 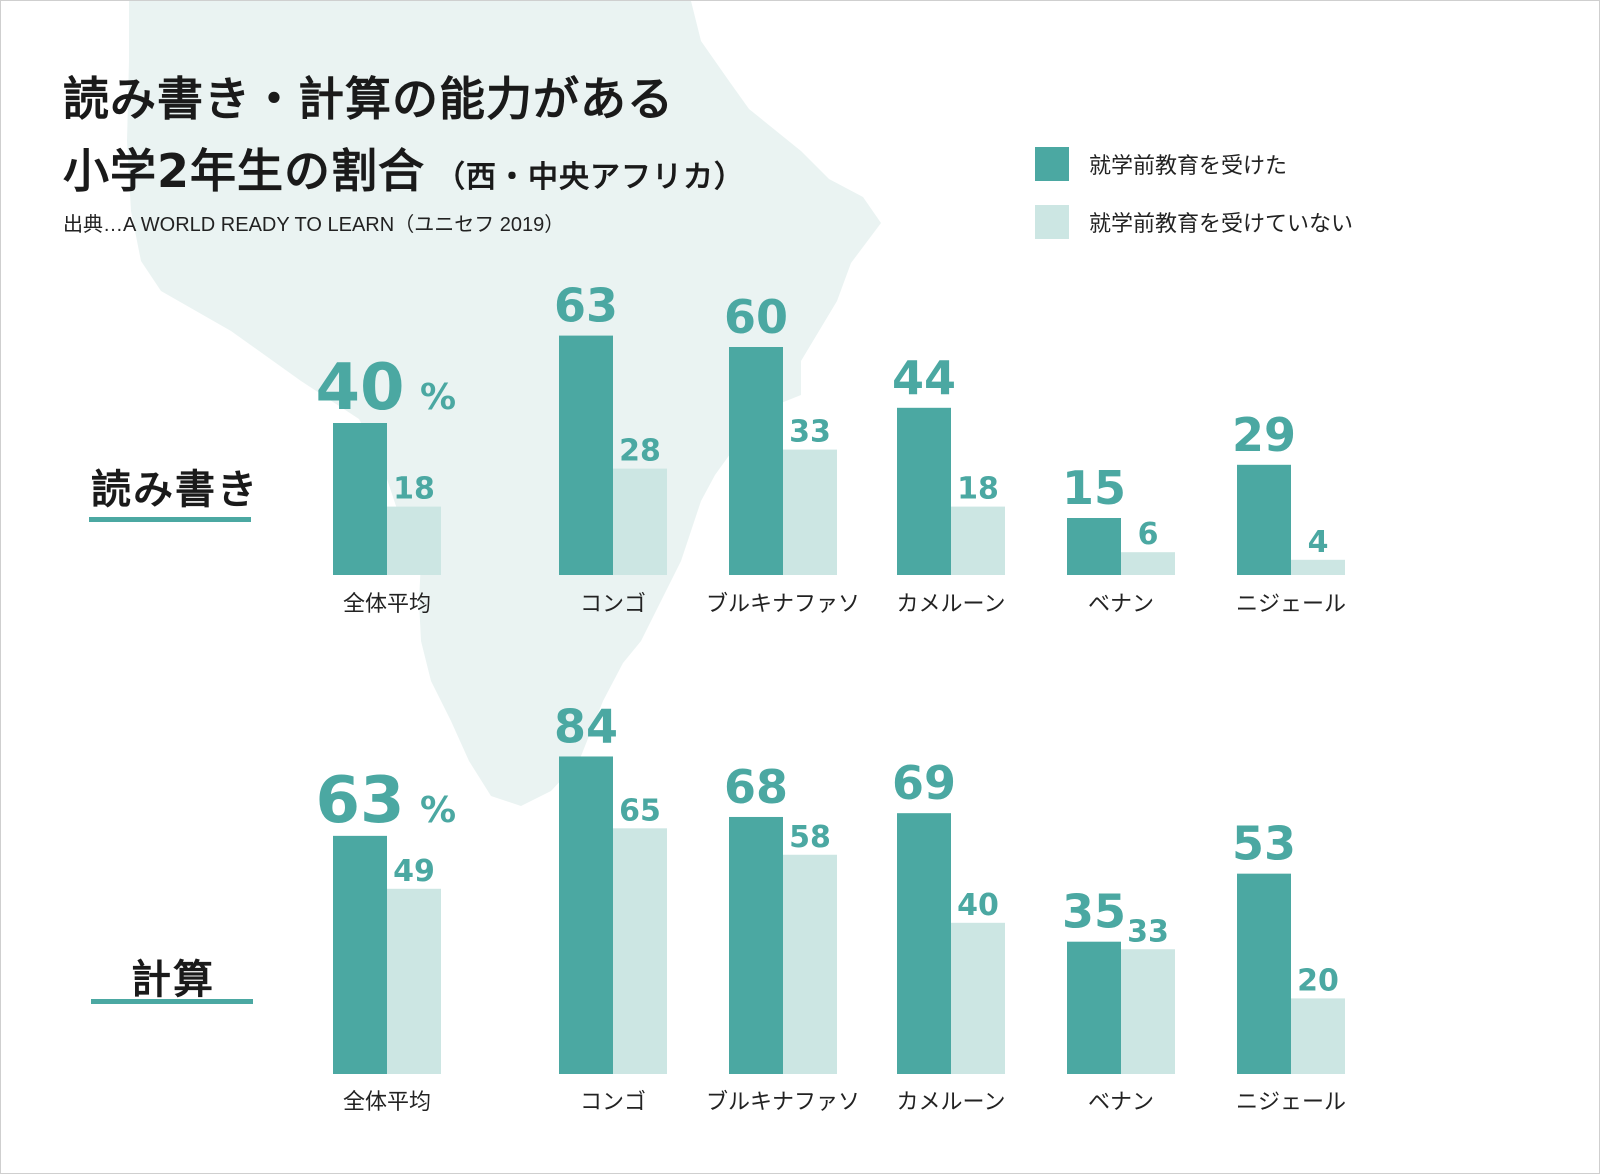 What do you see at coordinates (1291, 1102) in the screenshot?
I see `category-label-math-5: ニジェール` at bounding box center [1291, 1102].